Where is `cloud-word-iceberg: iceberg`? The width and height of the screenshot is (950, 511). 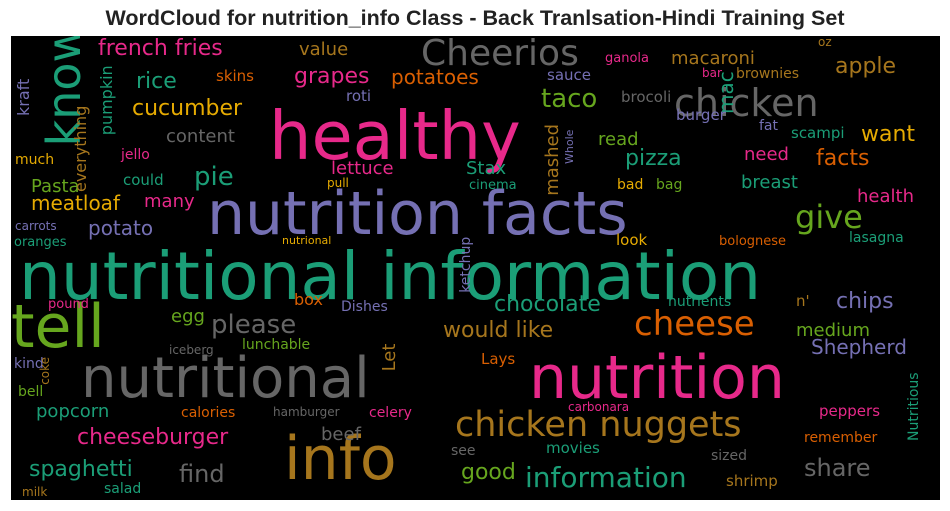 cloud-word-iceberg: iceberg is located at coordinates (191, 350).